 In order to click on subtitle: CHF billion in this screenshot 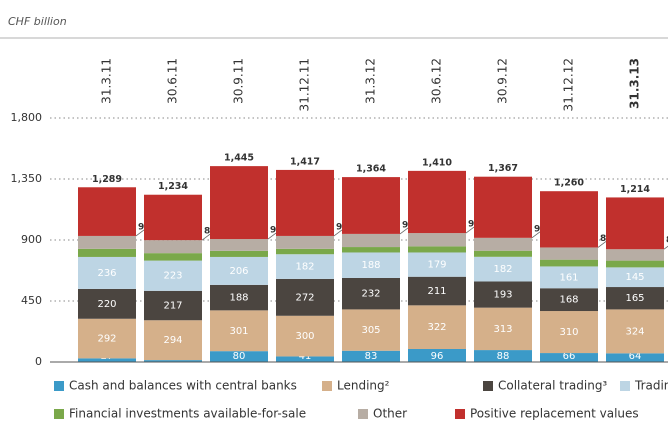, I will do `click(37, 21)`.